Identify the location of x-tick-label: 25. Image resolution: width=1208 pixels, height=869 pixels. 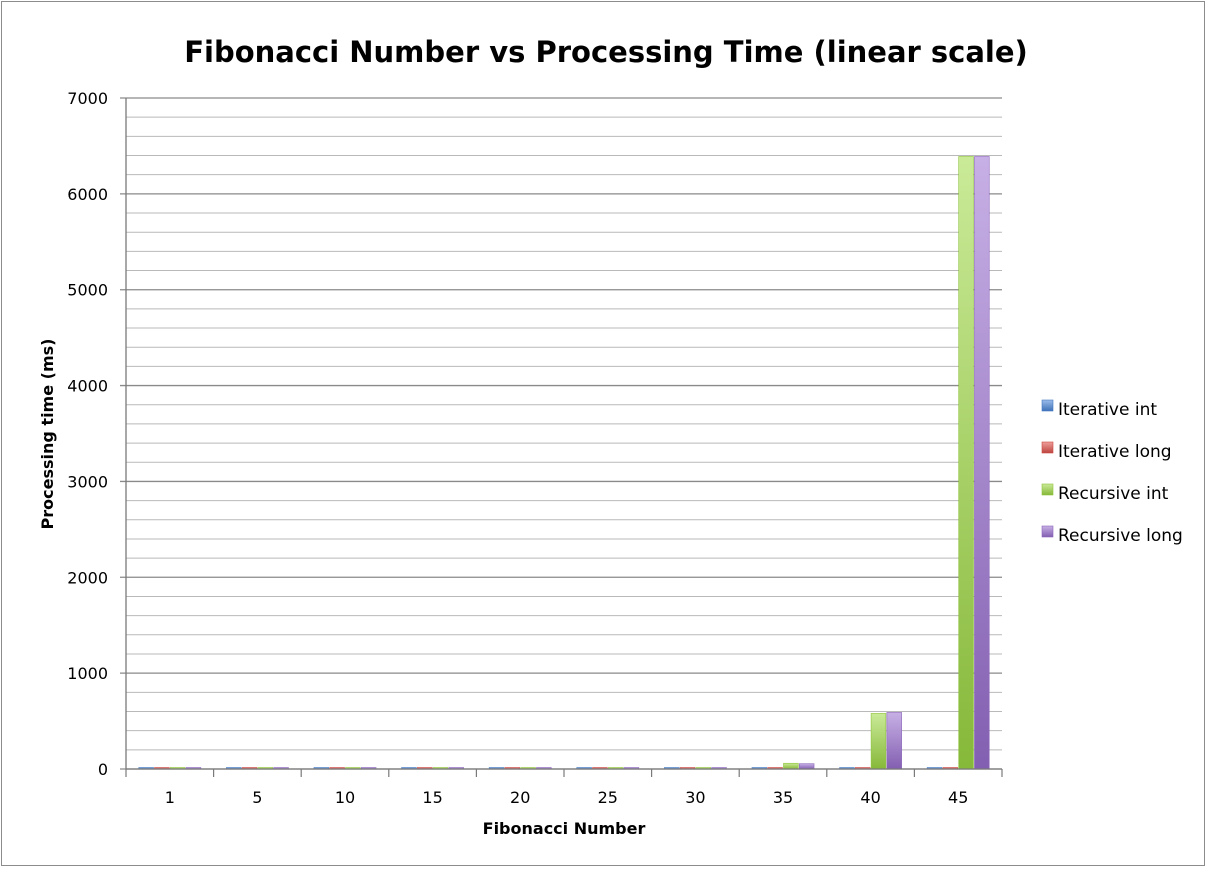
(608, 797).